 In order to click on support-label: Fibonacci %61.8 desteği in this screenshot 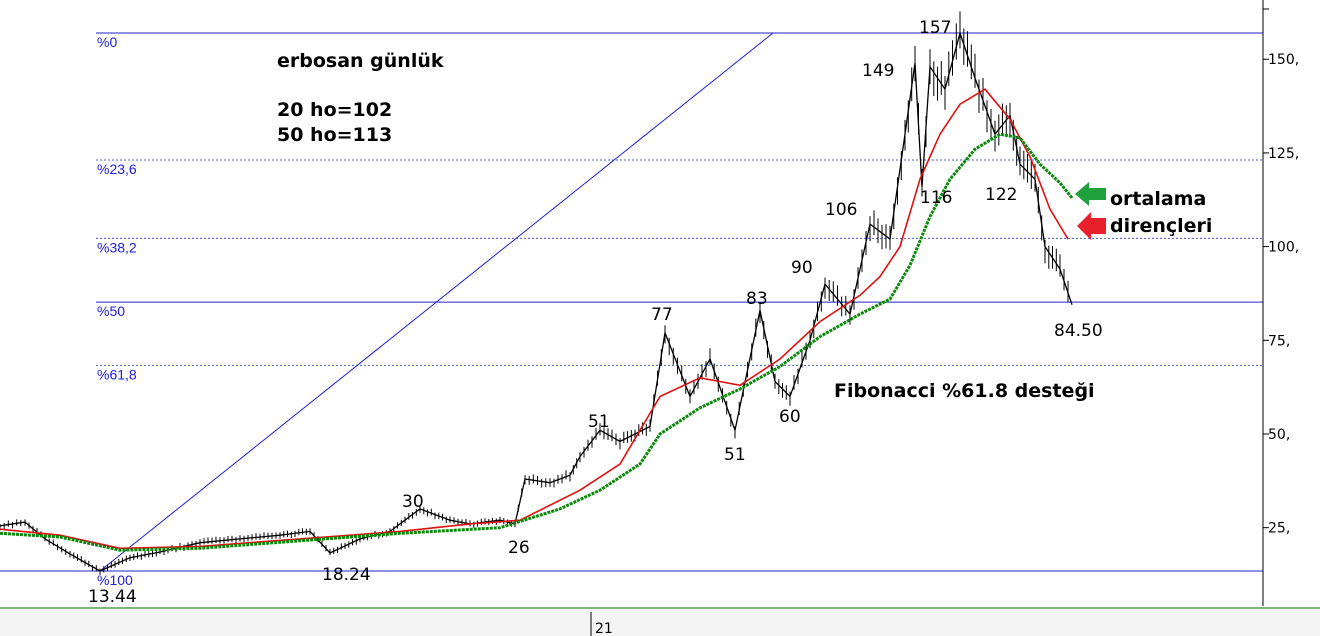, I will do `click(964, 391)`.